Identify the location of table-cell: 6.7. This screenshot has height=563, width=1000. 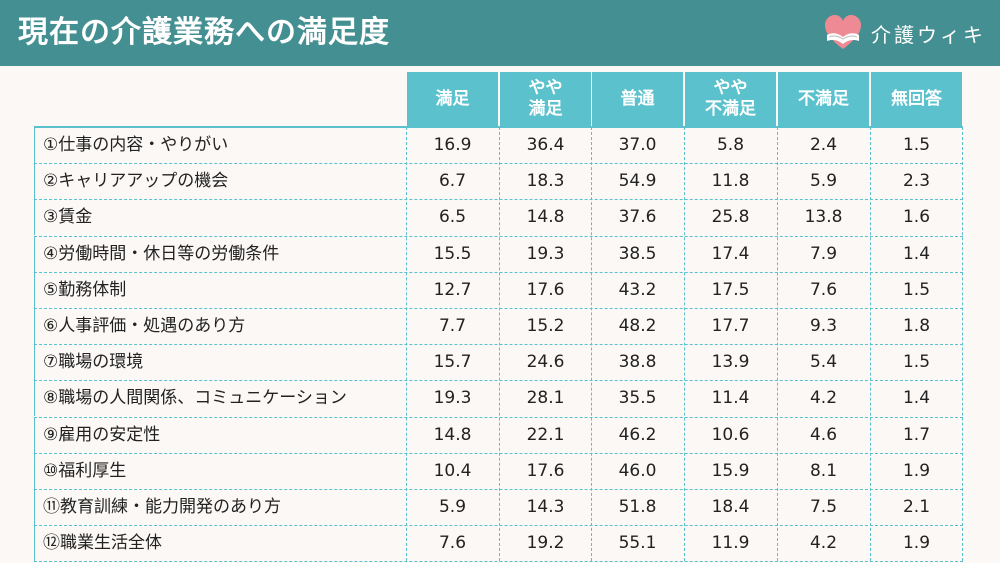
(452, 181).